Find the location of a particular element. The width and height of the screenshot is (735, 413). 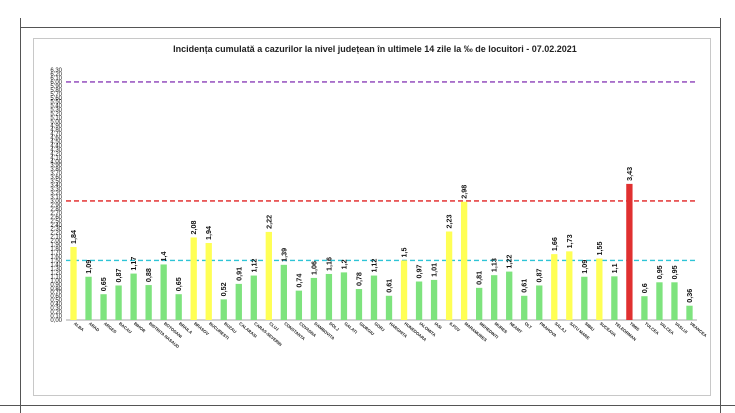

y-tick-label: 5,50 is located at coordinates (56, 103).